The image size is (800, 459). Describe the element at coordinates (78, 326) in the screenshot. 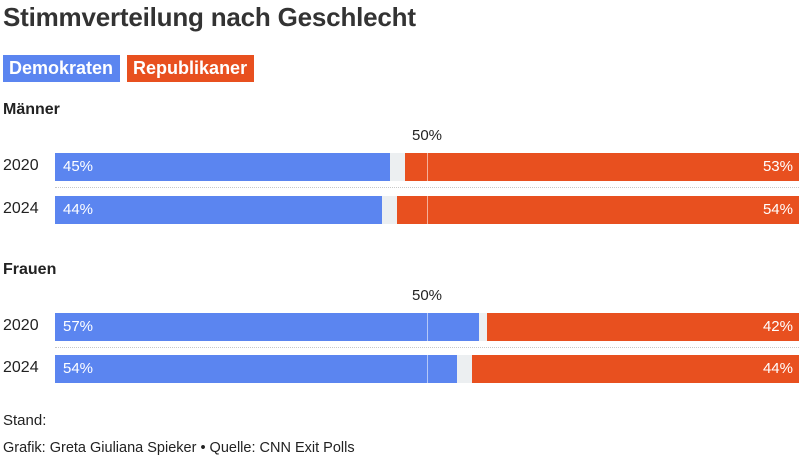

I see `value-label-democrats: 57%` at that location.